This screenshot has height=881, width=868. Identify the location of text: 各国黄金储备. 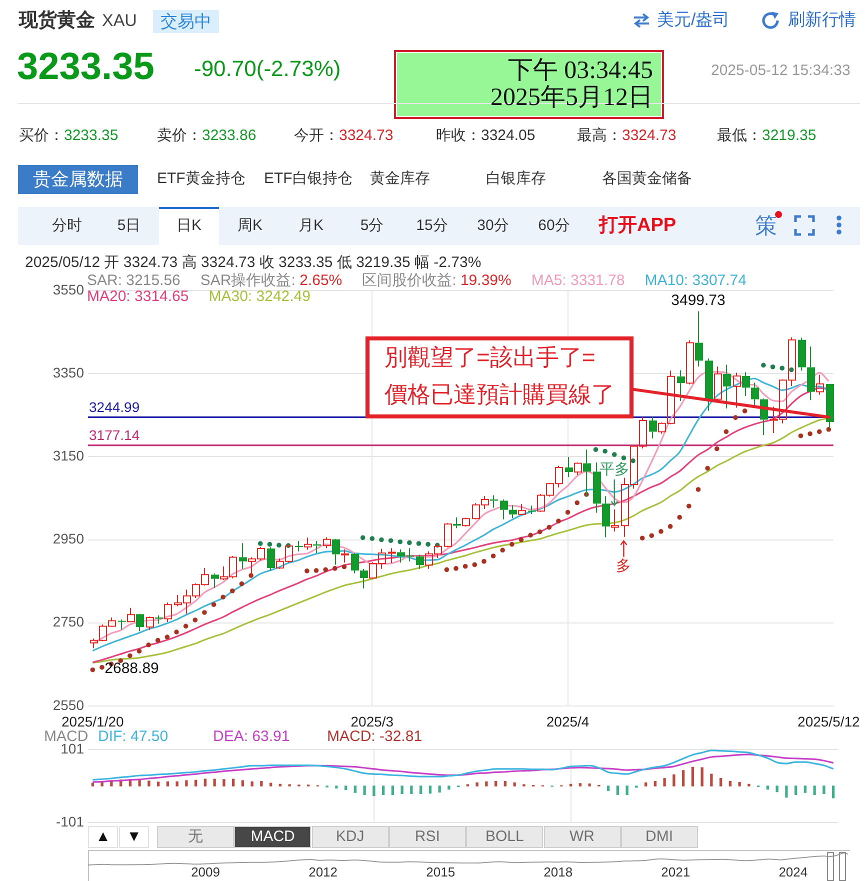
(647, 178).